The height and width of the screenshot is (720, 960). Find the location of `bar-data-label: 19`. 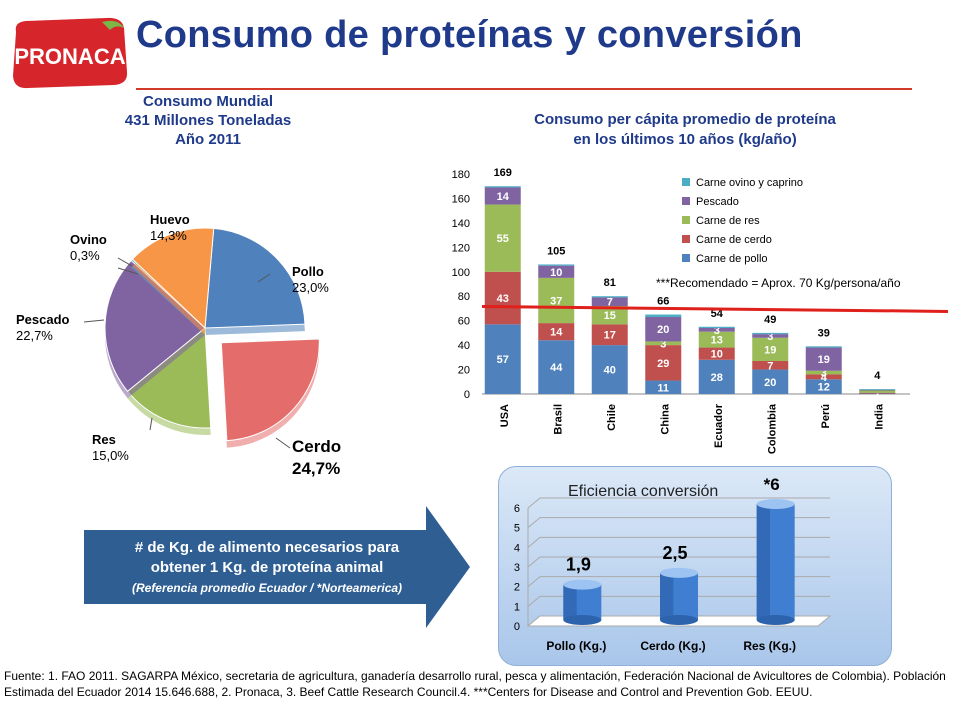

bar-data-label: 19 is located at coordinates (770, 350).